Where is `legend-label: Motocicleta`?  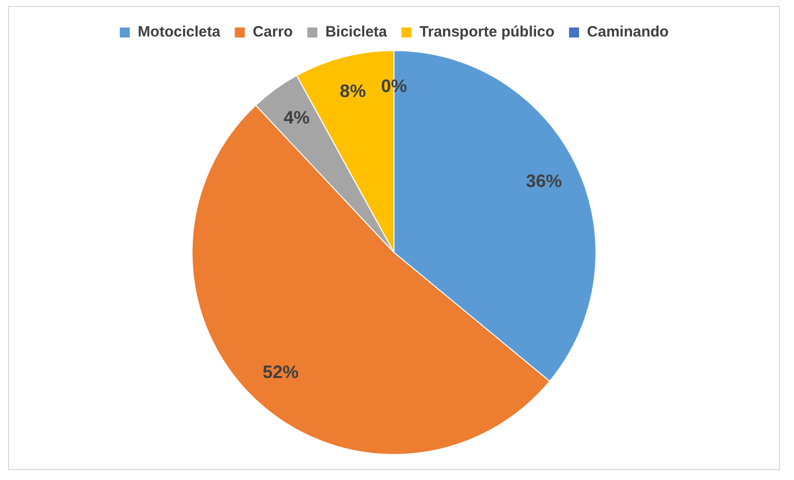 legend-label: Motocicleta is located at coordinates (179, 32).